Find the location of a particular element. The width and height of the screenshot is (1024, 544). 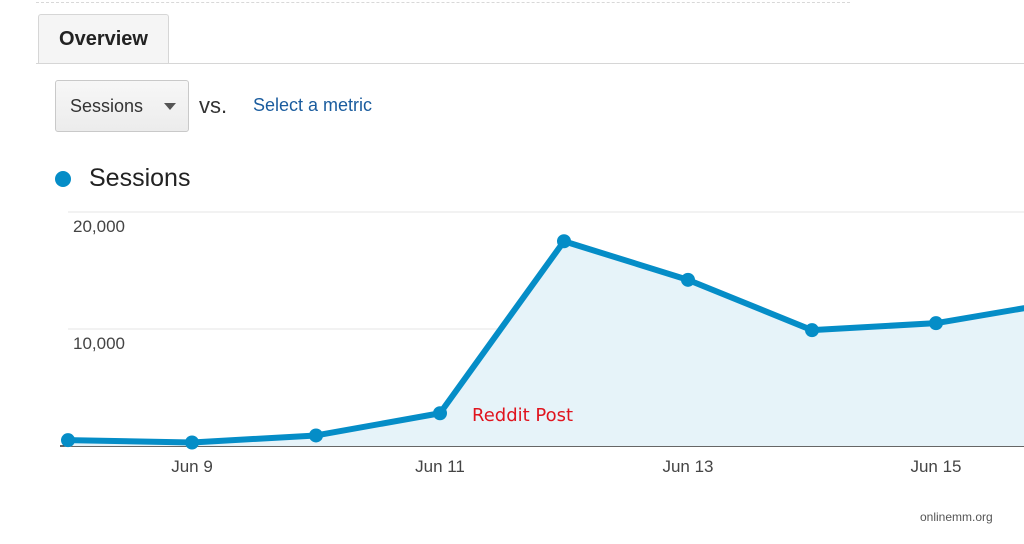

x-tick-label: Jun 15 is located at coordinates (935, 466).